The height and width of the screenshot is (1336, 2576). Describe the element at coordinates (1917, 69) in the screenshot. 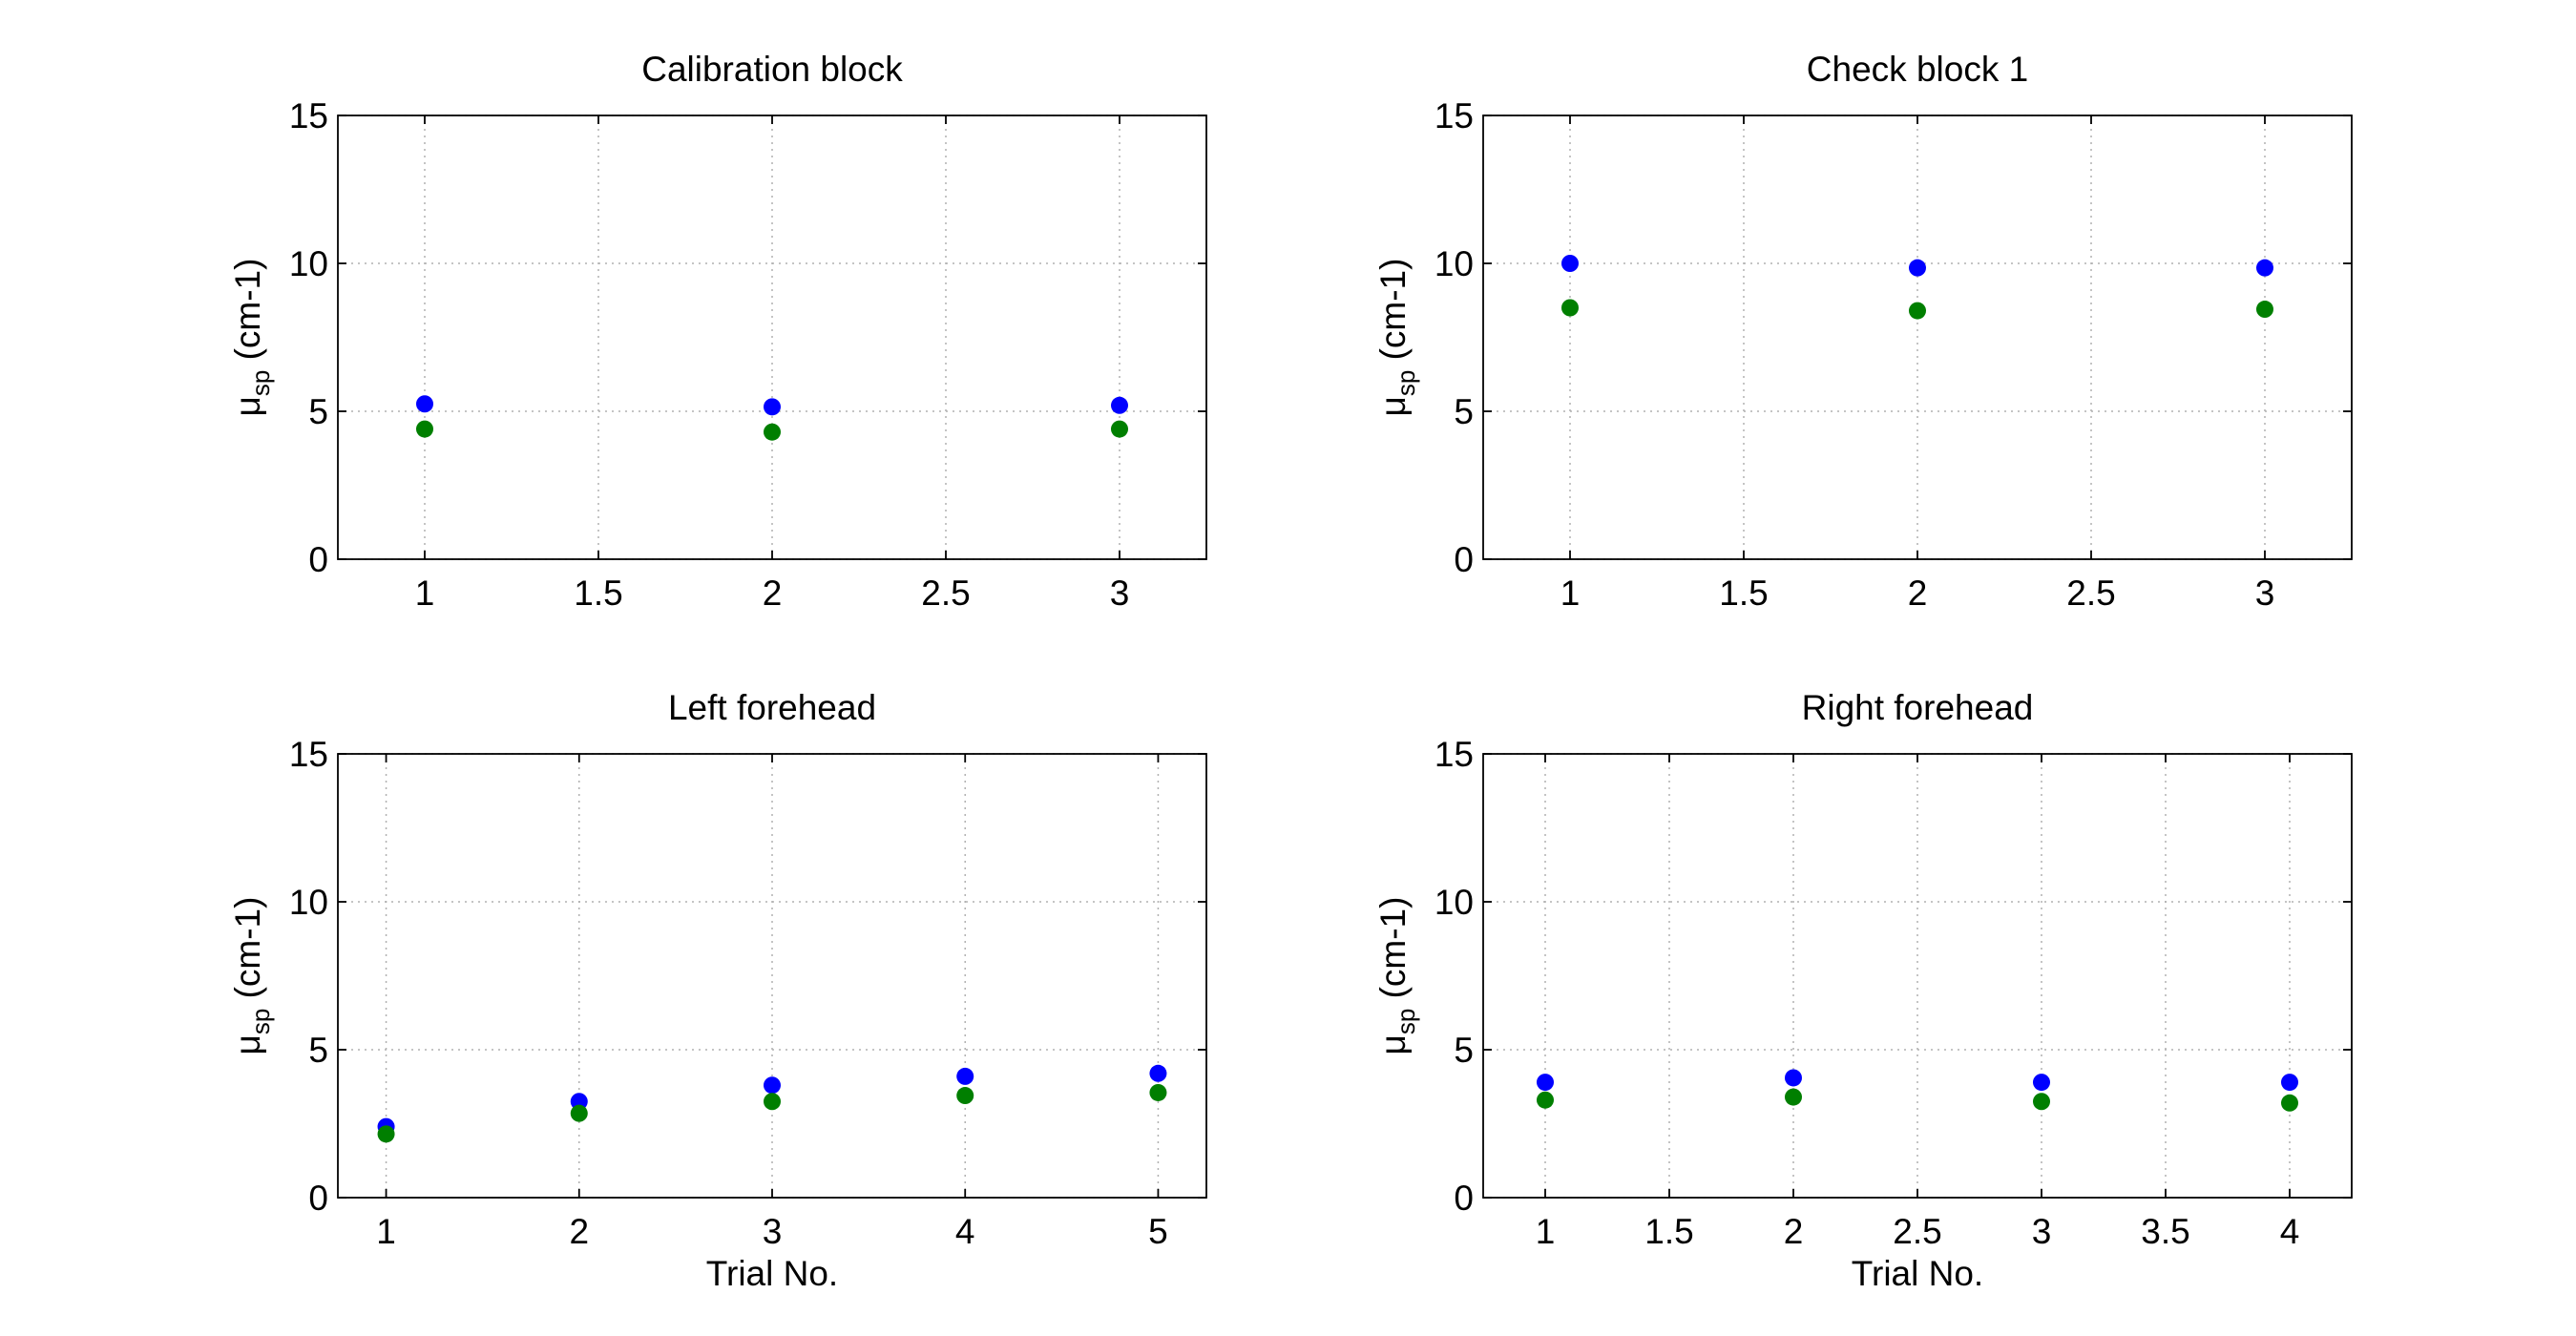

I see `subplot-title: Check block 1` at that location.